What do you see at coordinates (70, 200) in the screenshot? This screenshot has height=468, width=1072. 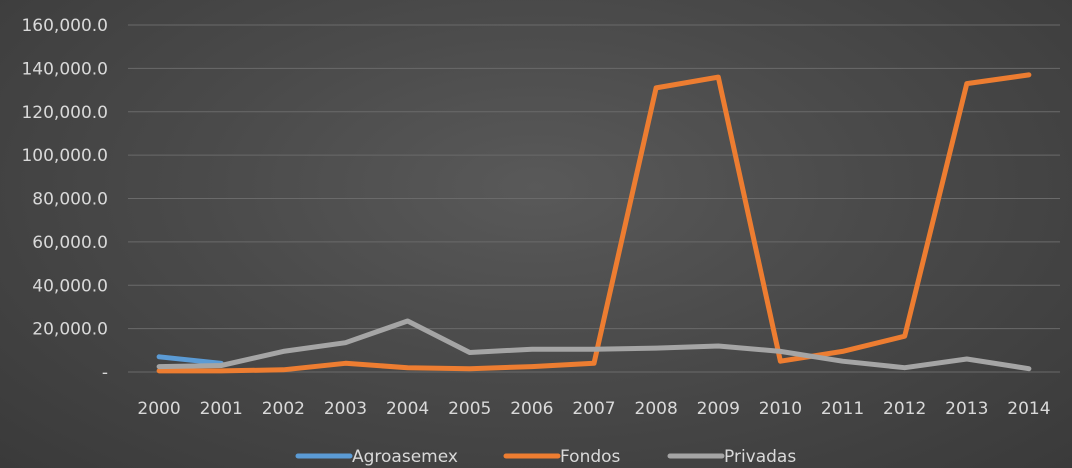 I see `y-tick-label: 80,000.0` at bounding box center [70, 200].